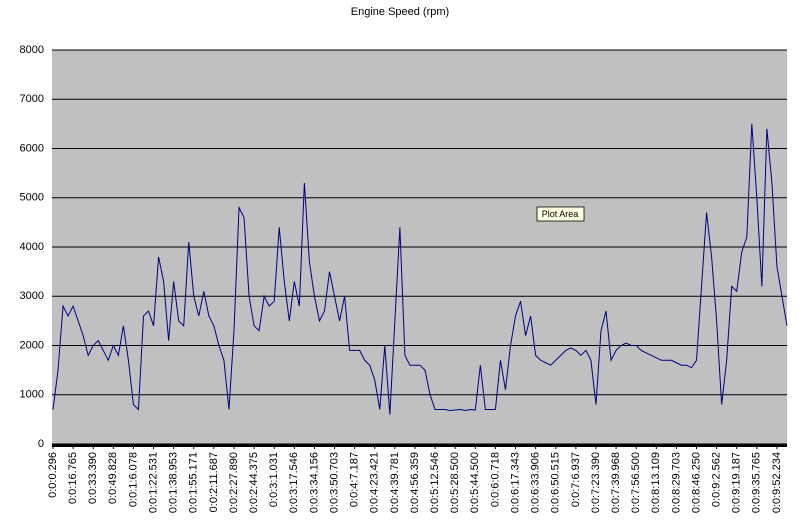 The height and width of the screenshot is (532, 800). What do you see at coordinates (314, 482) in the screenshot?
I see `x-tick-label: 0:0:3:34.156` at bounding box center [314, 482].